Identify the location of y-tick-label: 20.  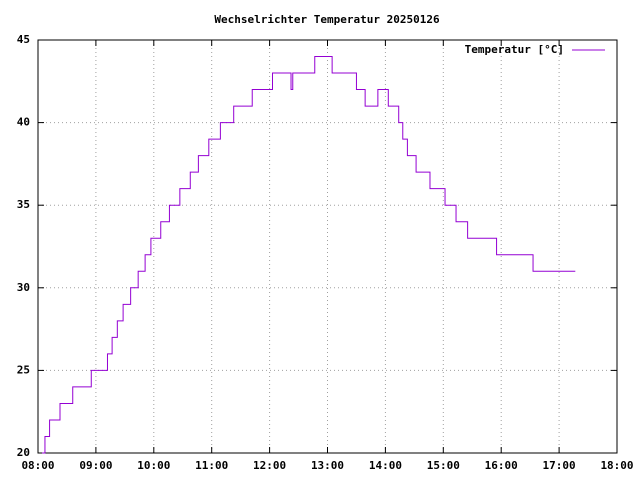
(23, 452).